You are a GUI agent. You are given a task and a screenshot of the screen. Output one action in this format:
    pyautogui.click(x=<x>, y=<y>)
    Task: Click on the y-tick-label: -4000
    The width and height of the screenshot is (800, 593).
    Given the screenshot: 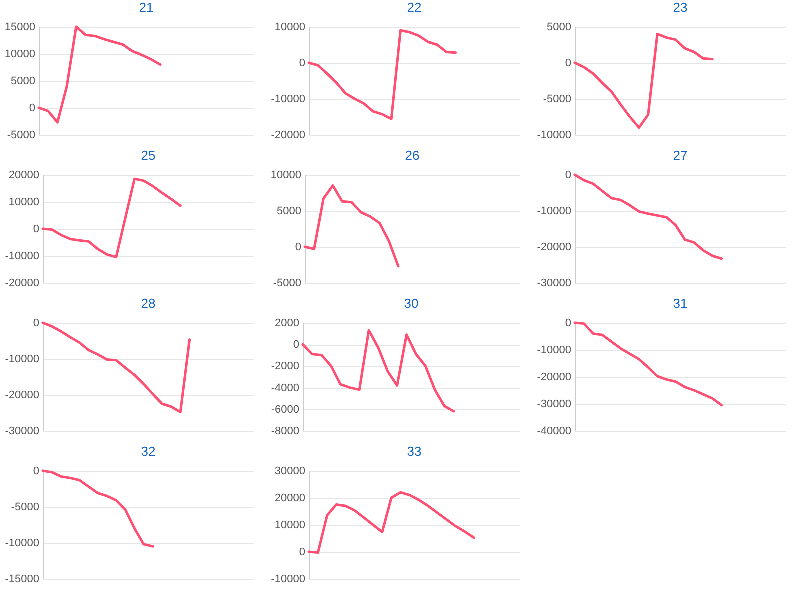 What is the action you would take?
    pyautogui.click(x=285, y=388)
    